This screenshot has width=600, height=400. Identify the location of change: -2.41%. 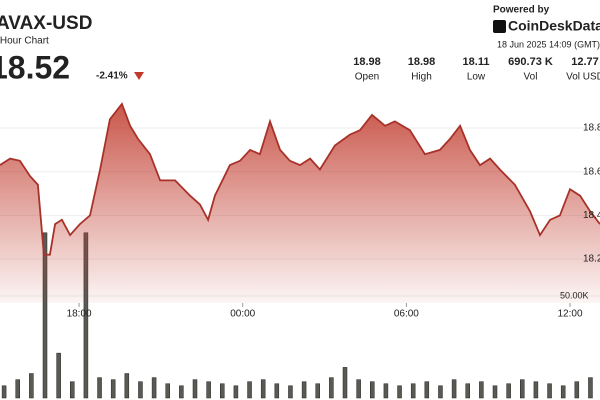
(112, 76).